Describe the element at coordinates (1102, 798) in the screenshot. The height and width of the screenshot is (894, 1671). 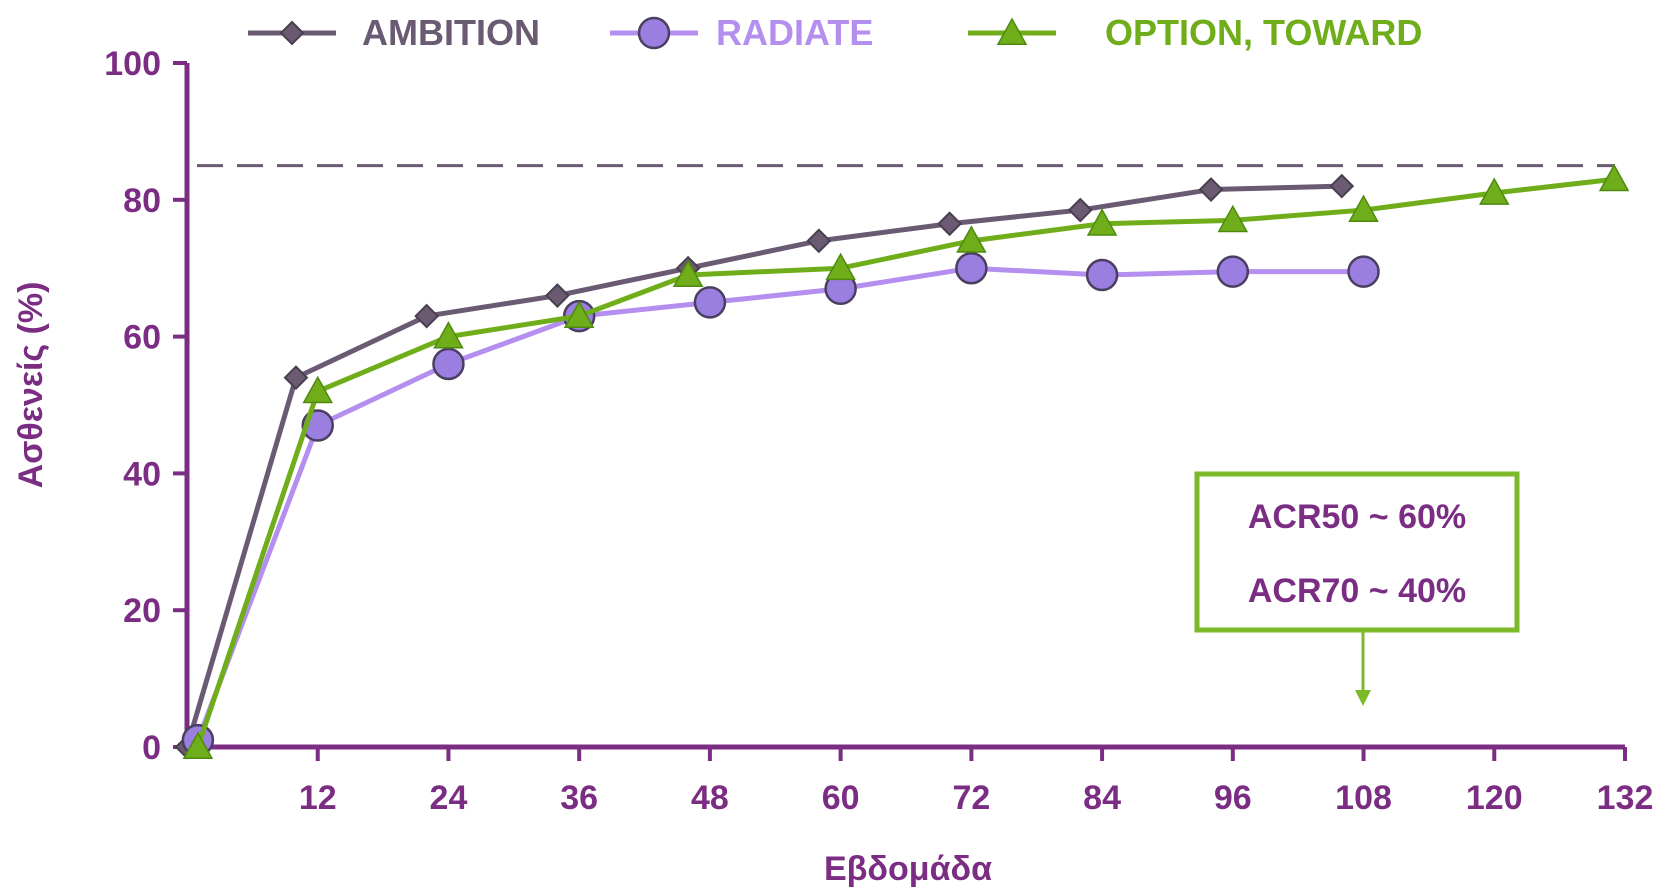
I see `x-tick-label: 84` at that location.